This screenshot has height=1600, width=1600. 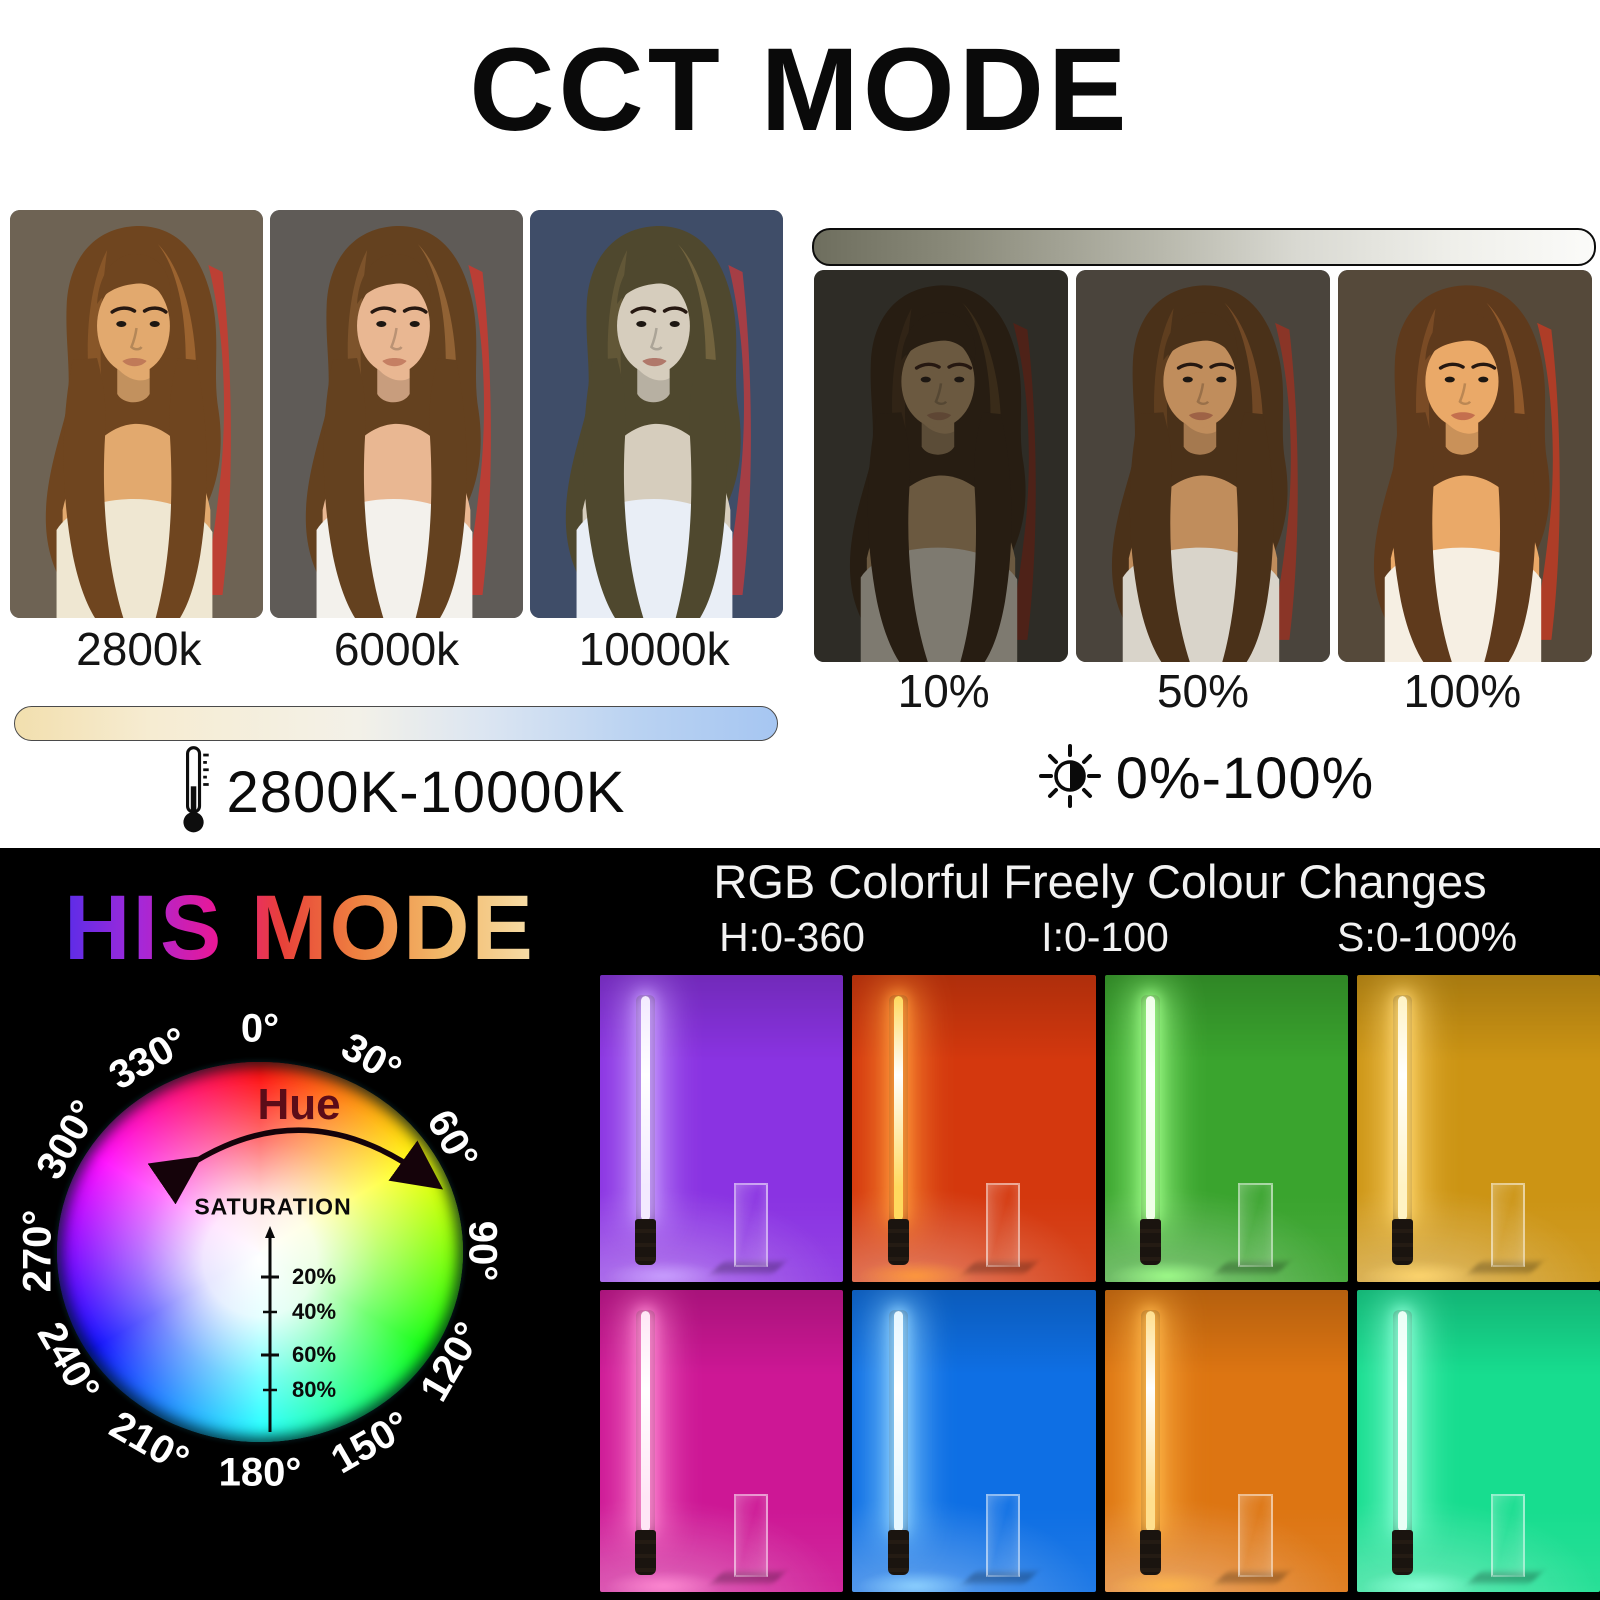 I want to click on brightness-photo-group, so click(x=1203, y=466).